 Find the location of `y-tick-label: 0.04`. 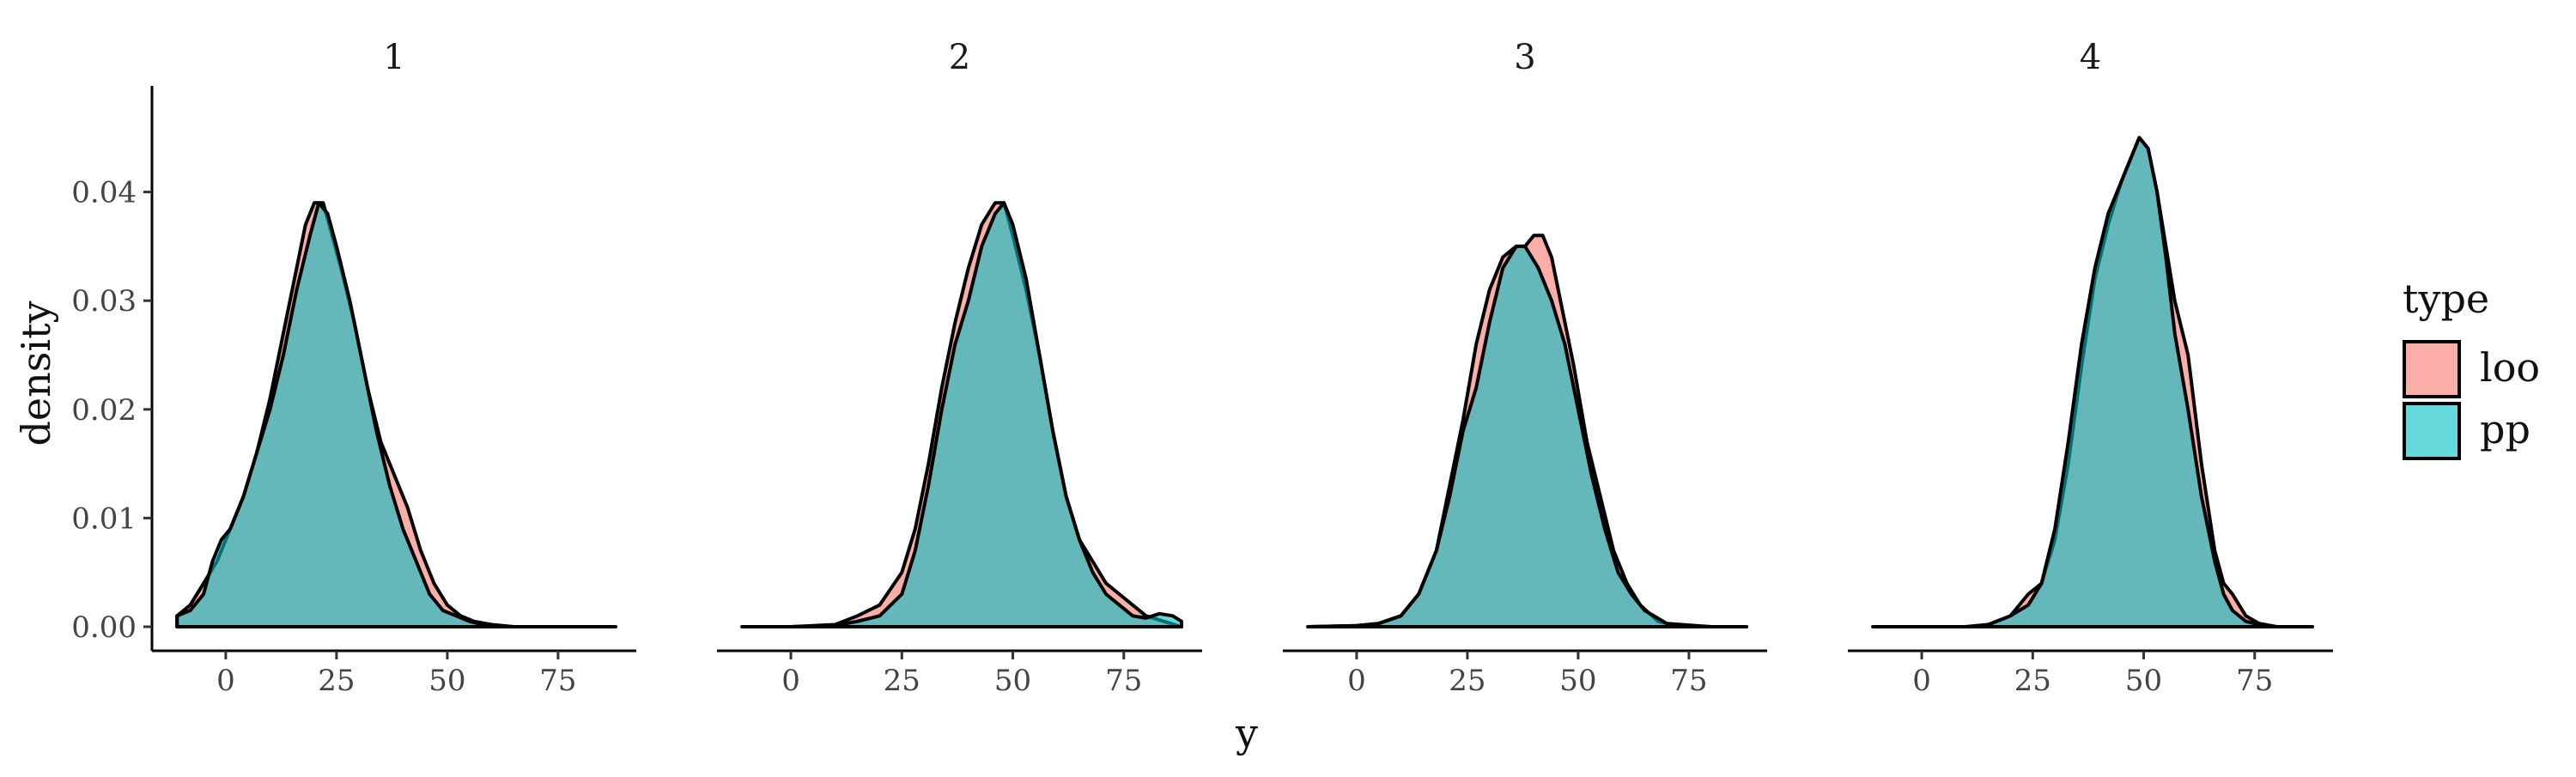

y-tick-label: 0.04 is located at coordinates (104, 193).